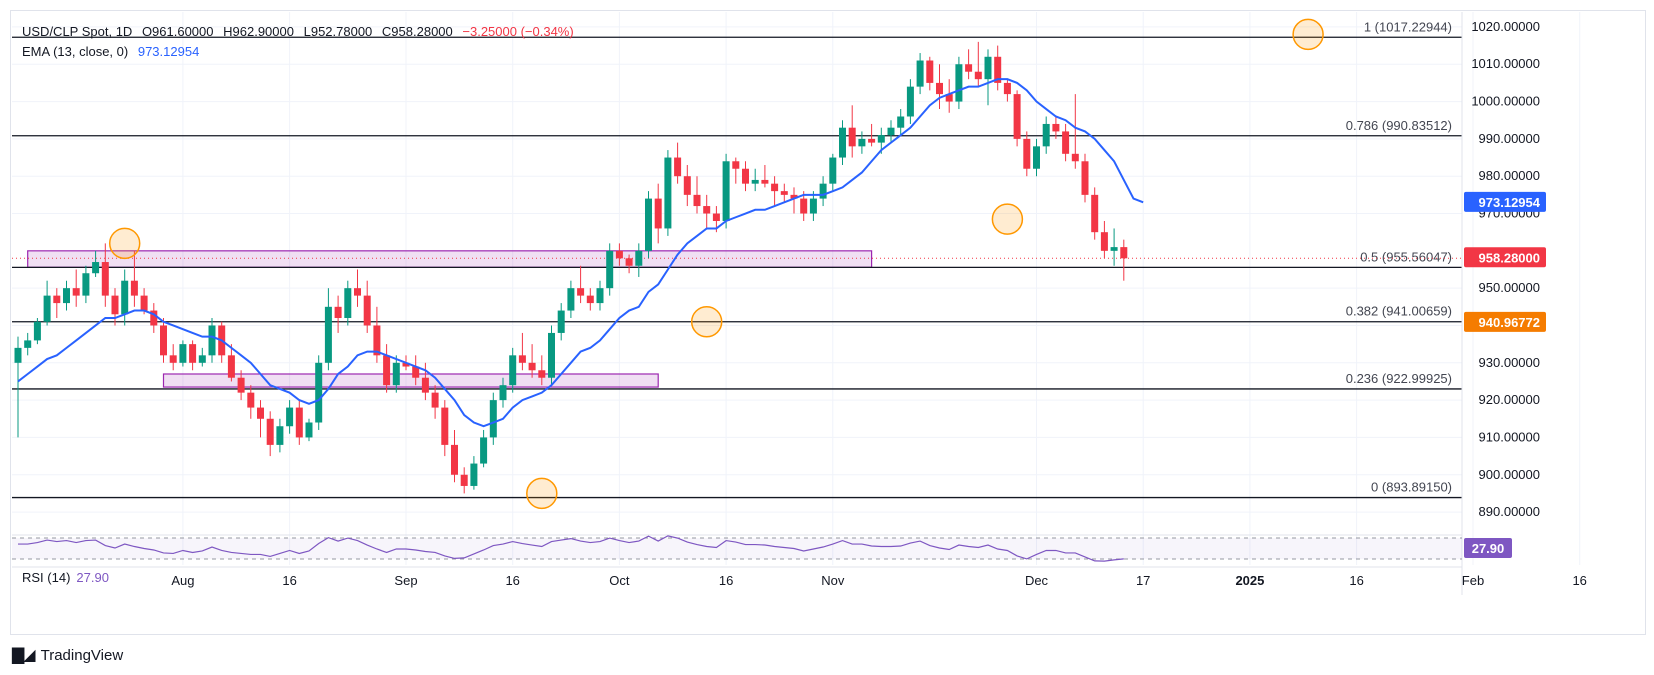  Describe the element at coordinates (410, 380) in the screenshot. I see `support-zone` at that location.